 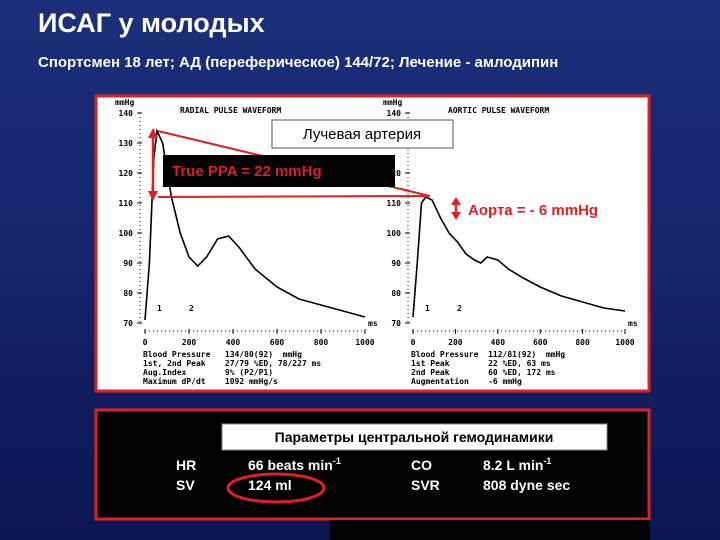 What do you see at coordinates (186, 465) in the screenshot?
I see `param-name: HR` at bounding box center [186, 465].